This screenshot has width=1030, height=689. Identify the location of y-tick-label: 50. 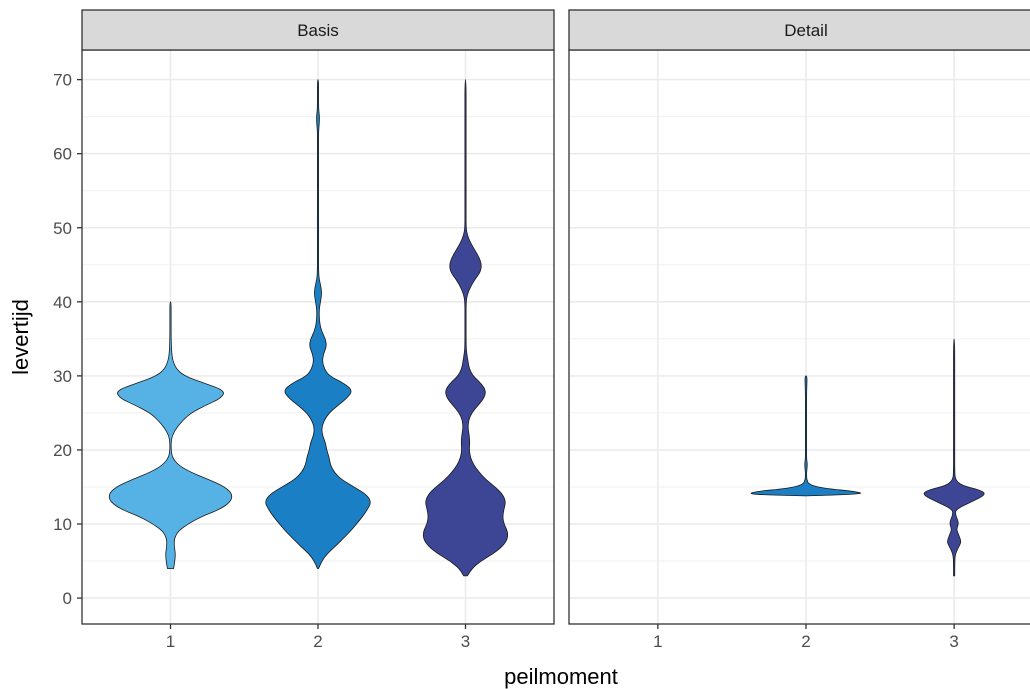
(62, 228).